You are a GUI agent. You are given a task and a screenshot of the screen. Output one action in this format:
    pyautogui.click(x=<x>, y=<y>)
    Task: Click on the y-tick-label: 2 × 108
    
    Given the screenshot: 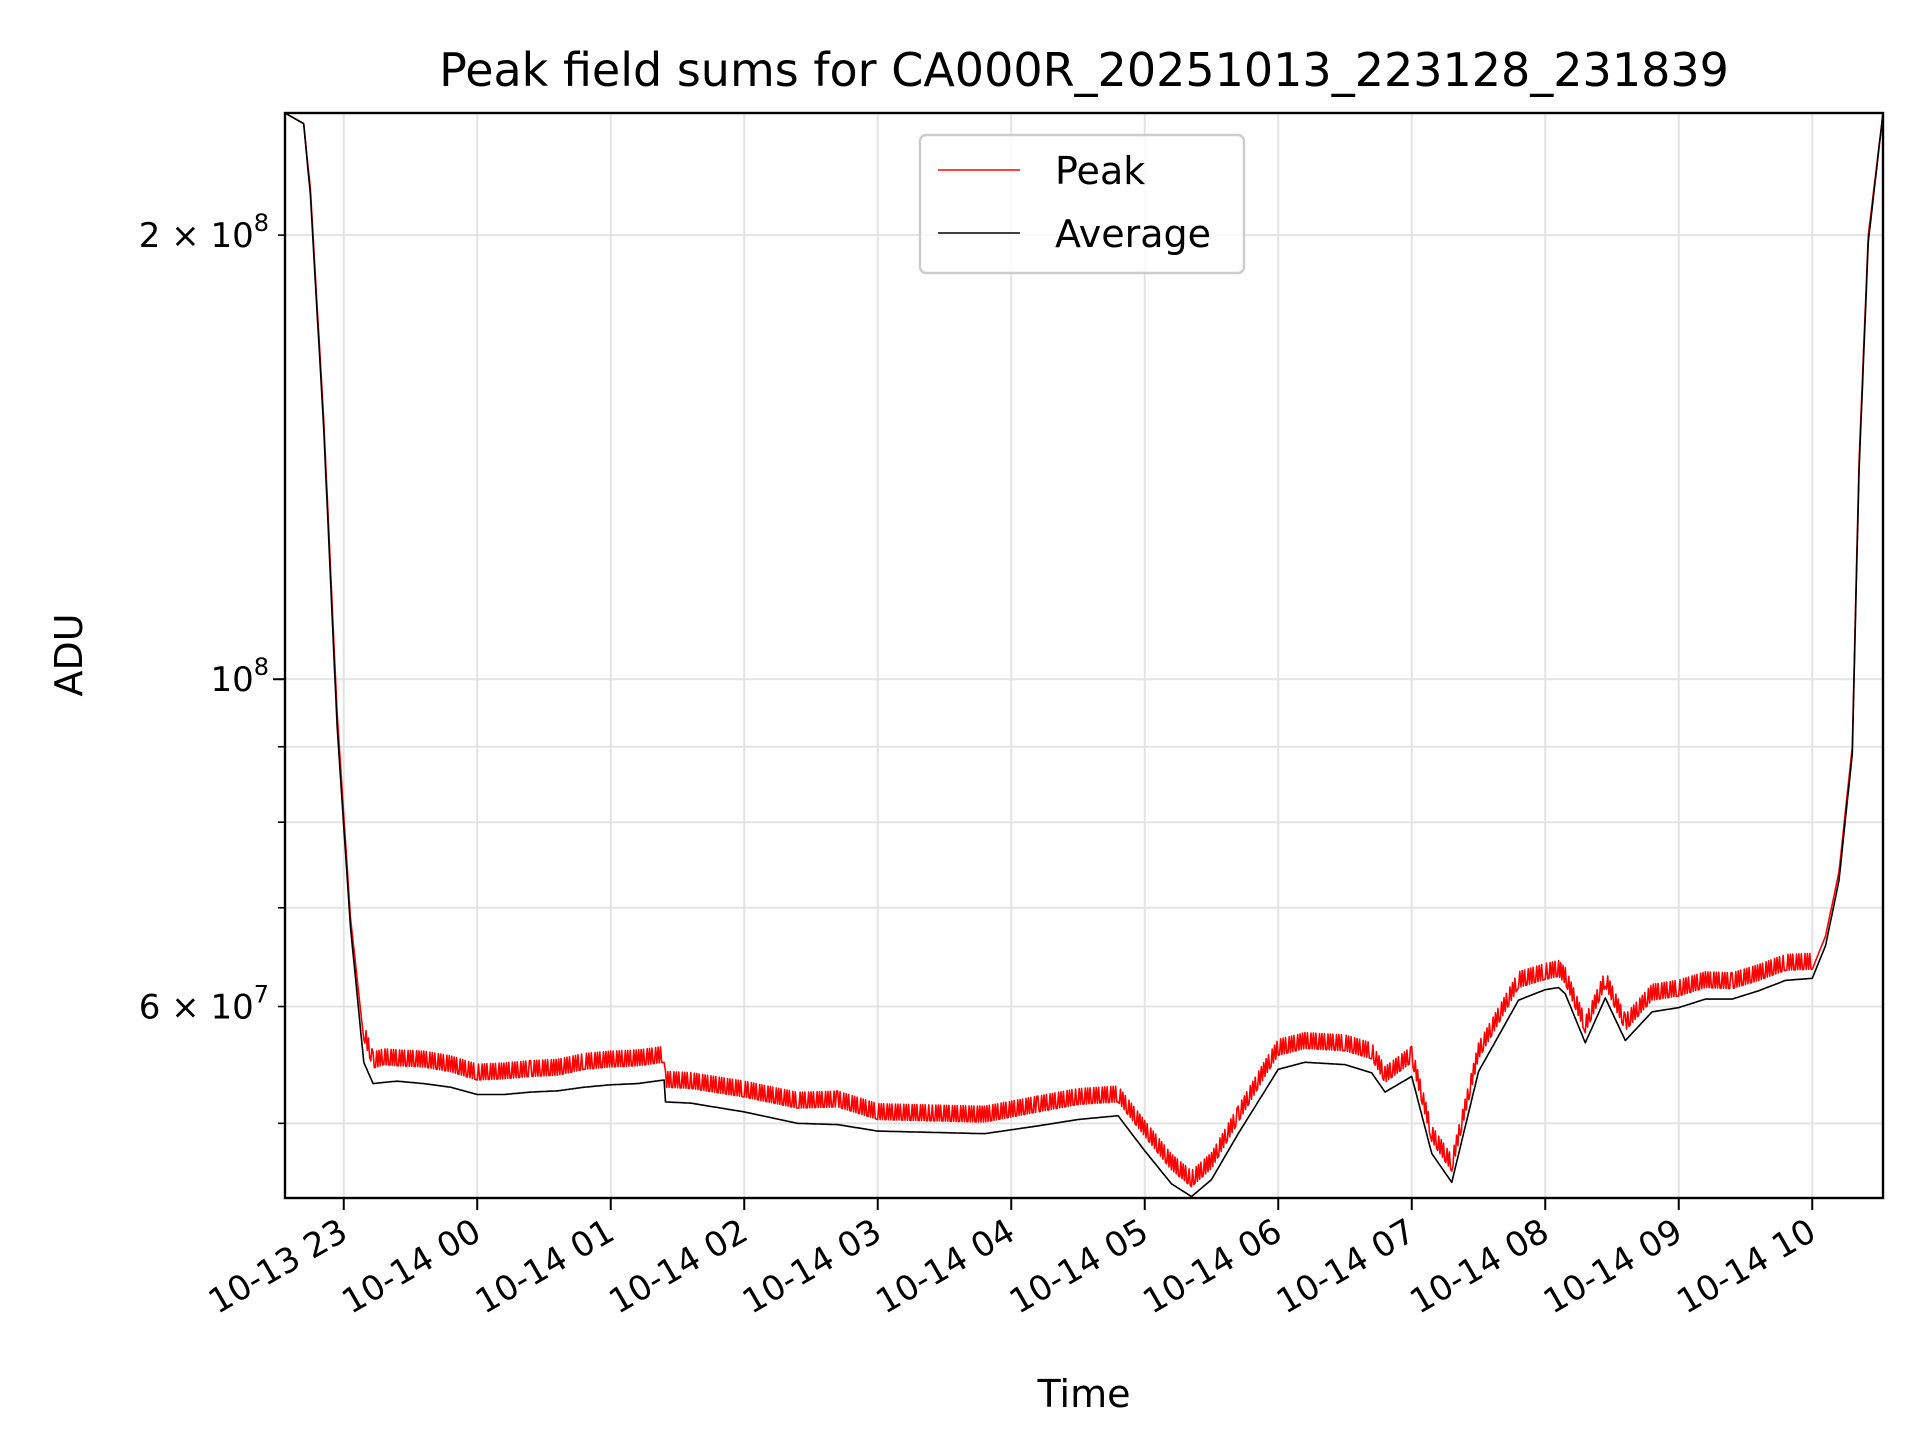 What is the action you would take?
    pyautogui.click(x=204, y=232)
    